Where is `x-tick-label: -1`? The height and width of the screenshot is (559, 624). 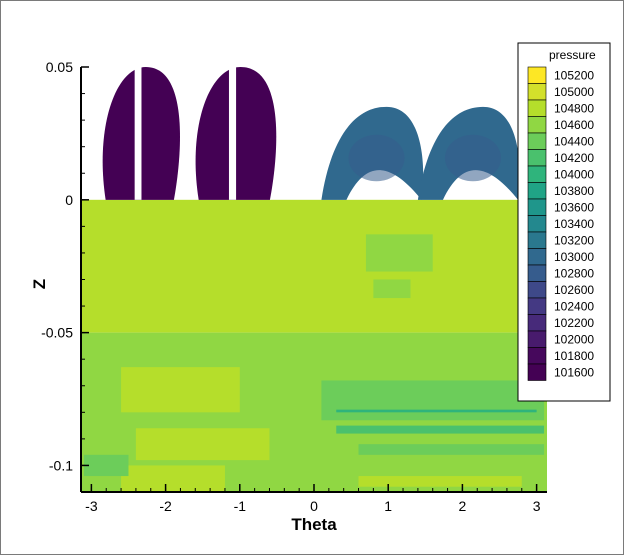 x-tick-label: -1 is located at coordinates (240, 506).